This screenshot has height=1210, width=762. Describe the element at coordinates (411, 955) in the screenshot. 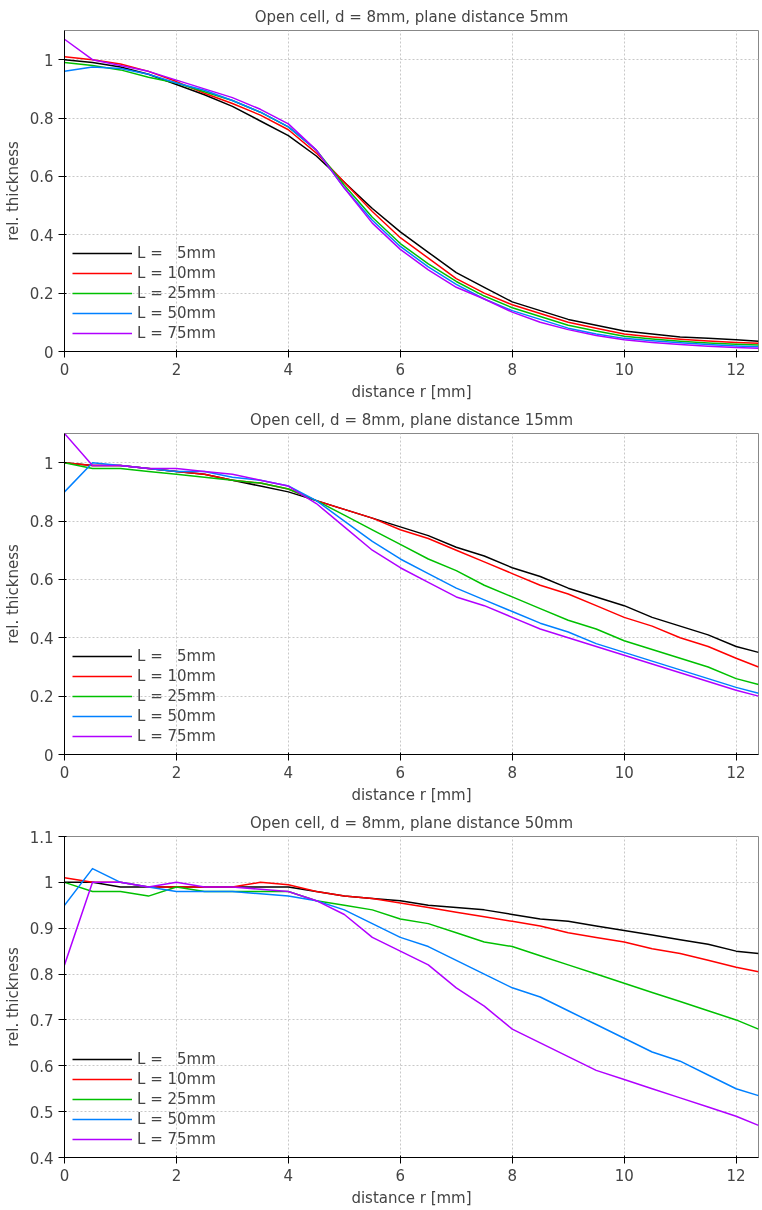

I see `line-series` at that location.